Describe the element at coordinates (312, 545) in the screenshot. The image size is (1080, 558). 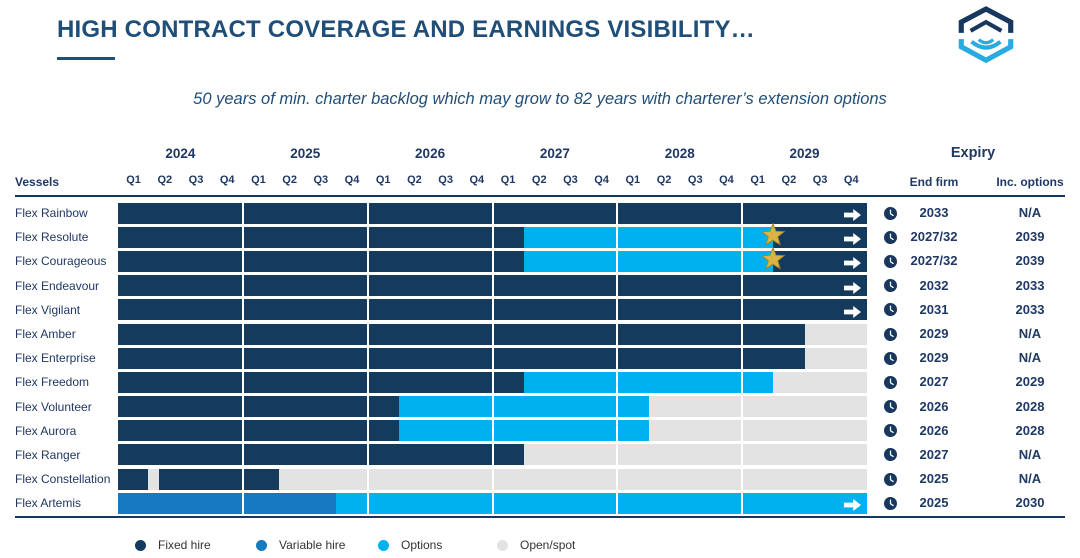
I see `legend-label: Variable hire` at that location.